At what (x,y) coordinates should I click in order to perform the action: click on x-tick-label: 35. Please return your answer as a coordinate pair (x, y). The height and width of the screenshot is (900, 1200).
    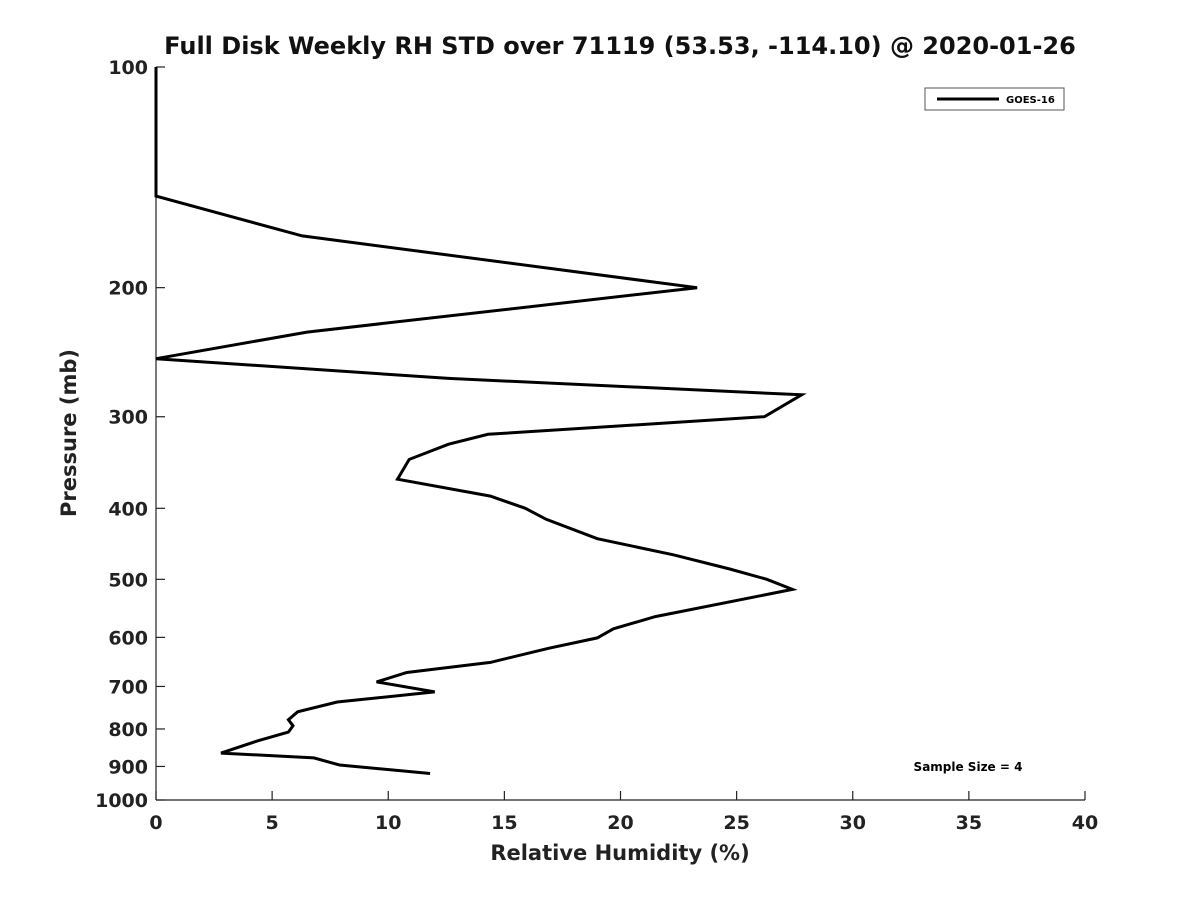
    Looking at the image, I should click on (969, 823).